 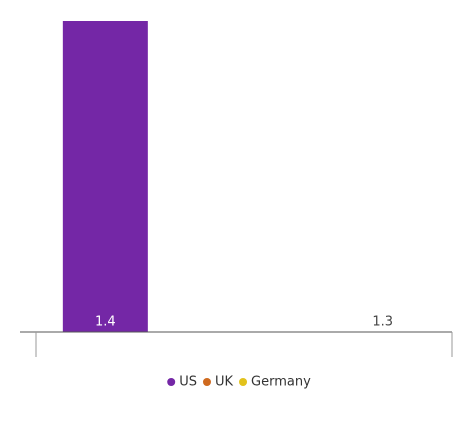 What do you see at coordinates (188, 382) in the screenshot?
I see `legend-label: US` at bounding box center [188, 382].